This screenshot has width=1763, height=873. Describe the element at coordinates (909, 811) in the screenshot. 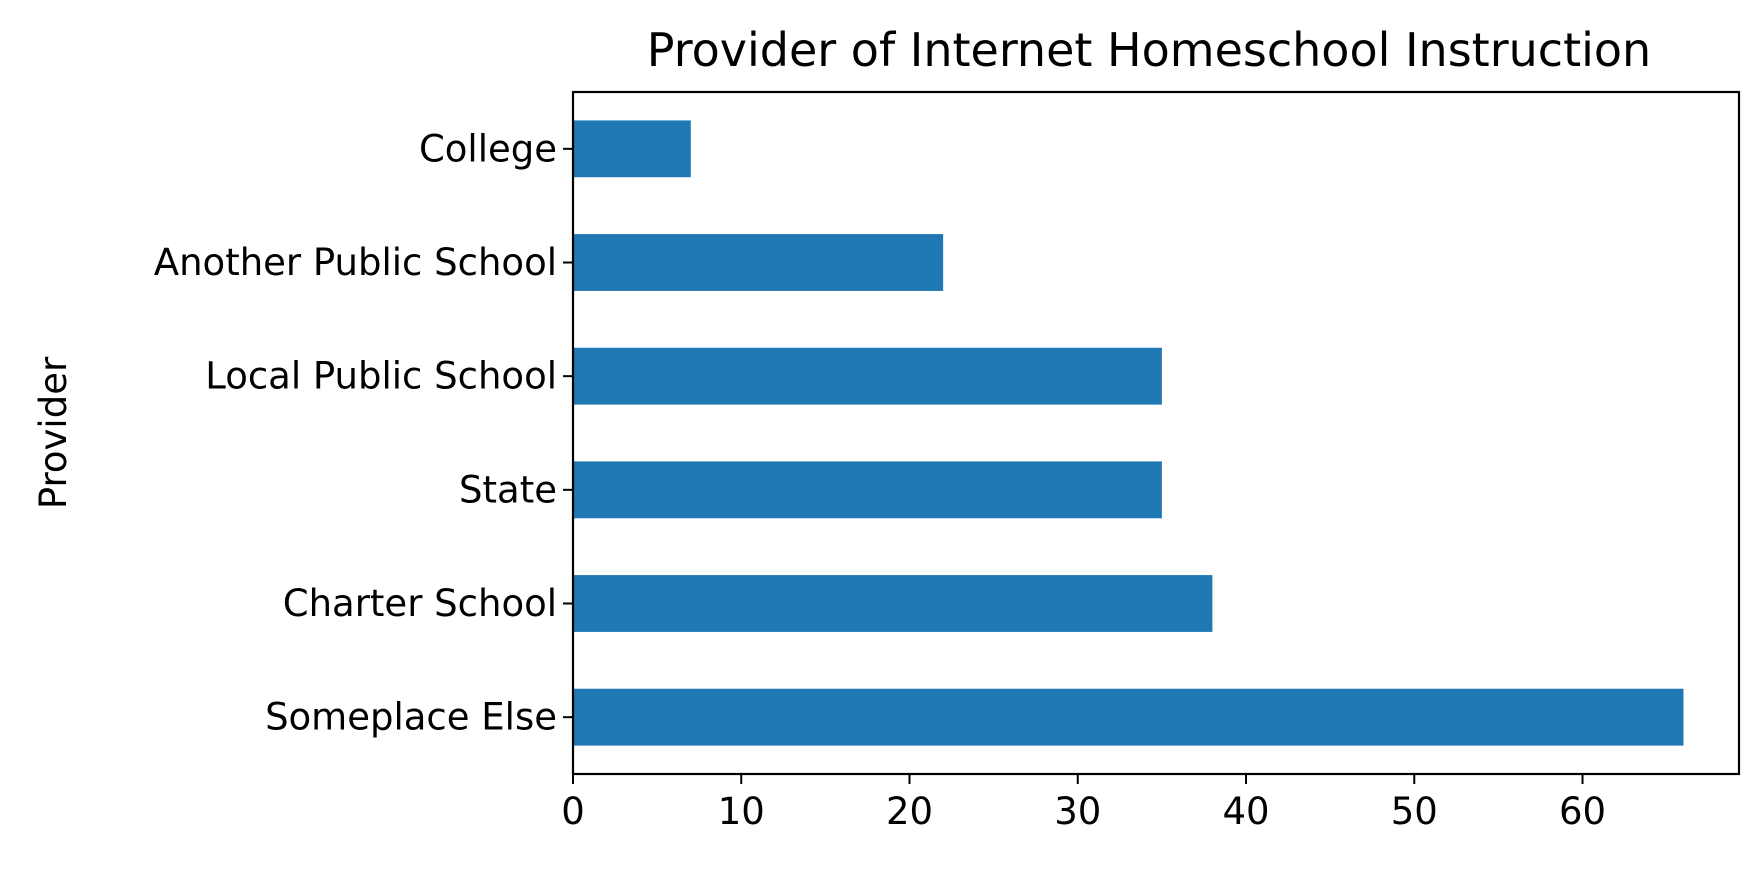

I see `x-tick-label: 20` at that location.